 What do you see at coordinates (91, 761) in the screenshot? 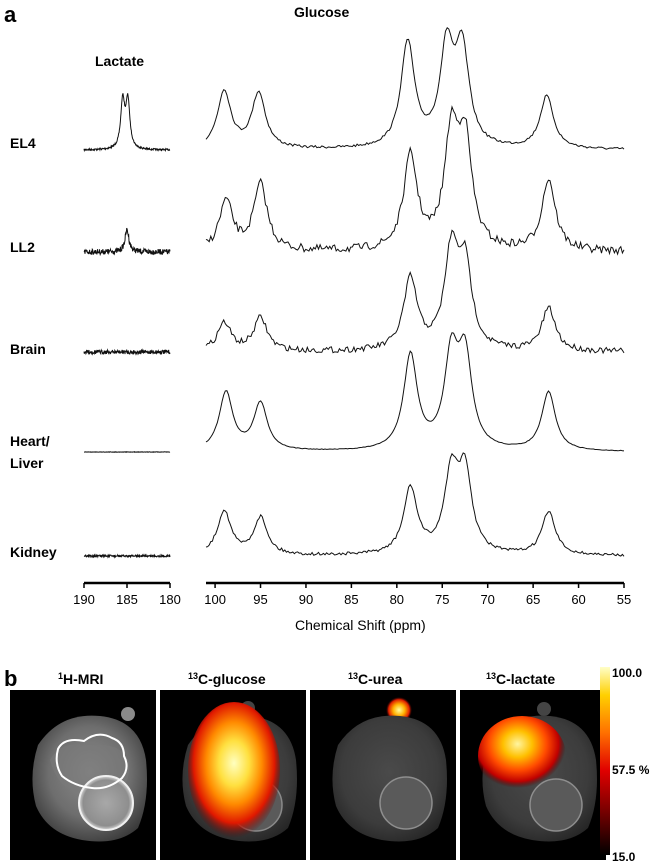
I see `roi-outline` at bounding box center [91, 761].